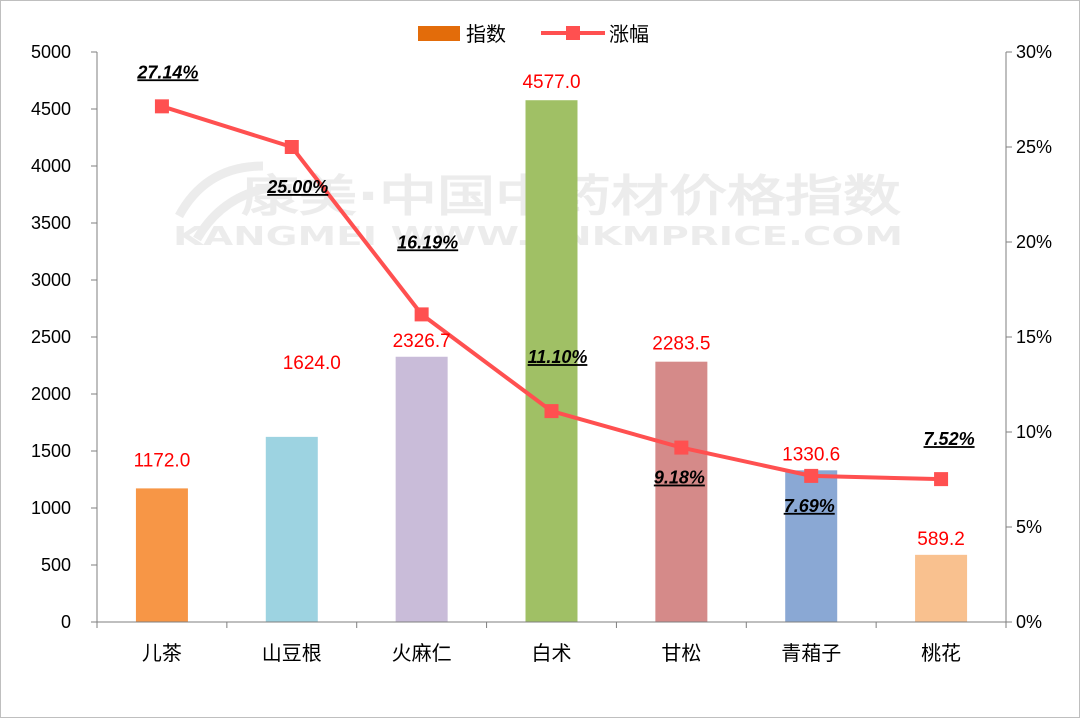 This screenshot has width=1080, height=718. Describe the element at coordinates (51, 337) in the screenshot. I see `y-tick-label: 2500` at that location.